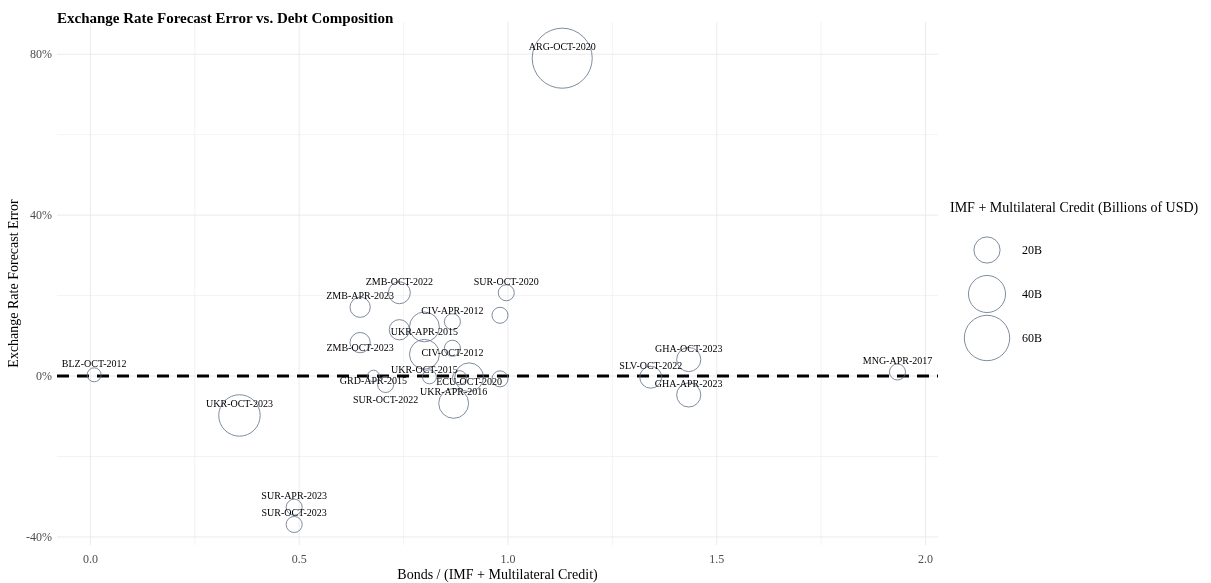  I want to click on x-axis-title: Bonds / (IMF + Multilateral Credit), so click(498, 575).